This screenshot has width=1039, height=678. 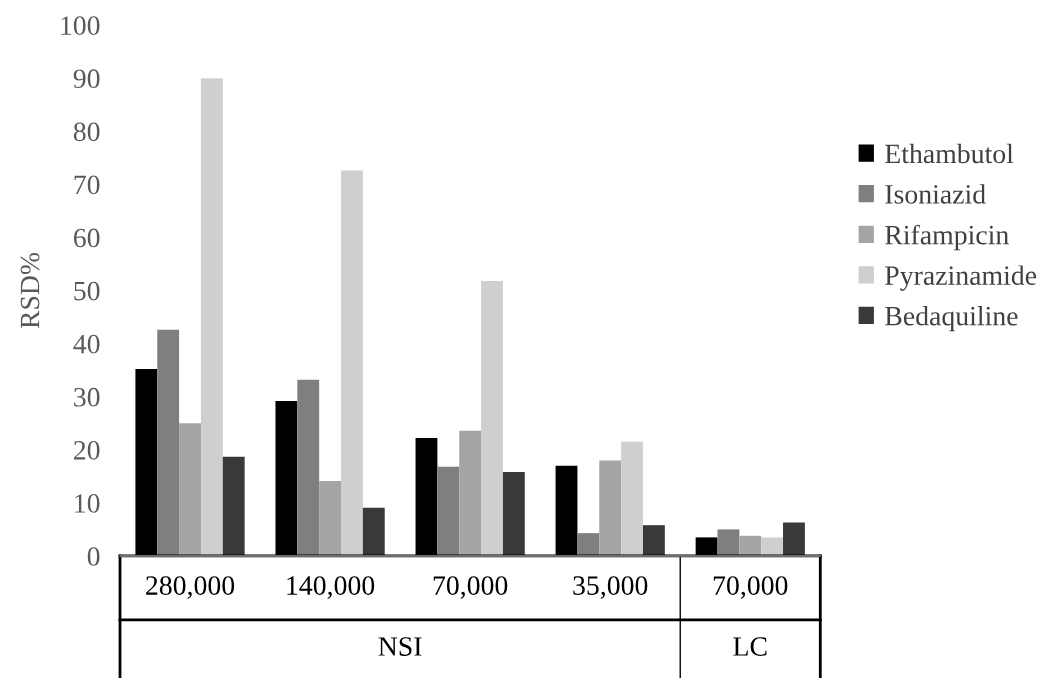 What do you see at coordinates (951, 318) in the screenshot?
I see `legend-label: Bedaquiline` at bounding box center [951, 318].